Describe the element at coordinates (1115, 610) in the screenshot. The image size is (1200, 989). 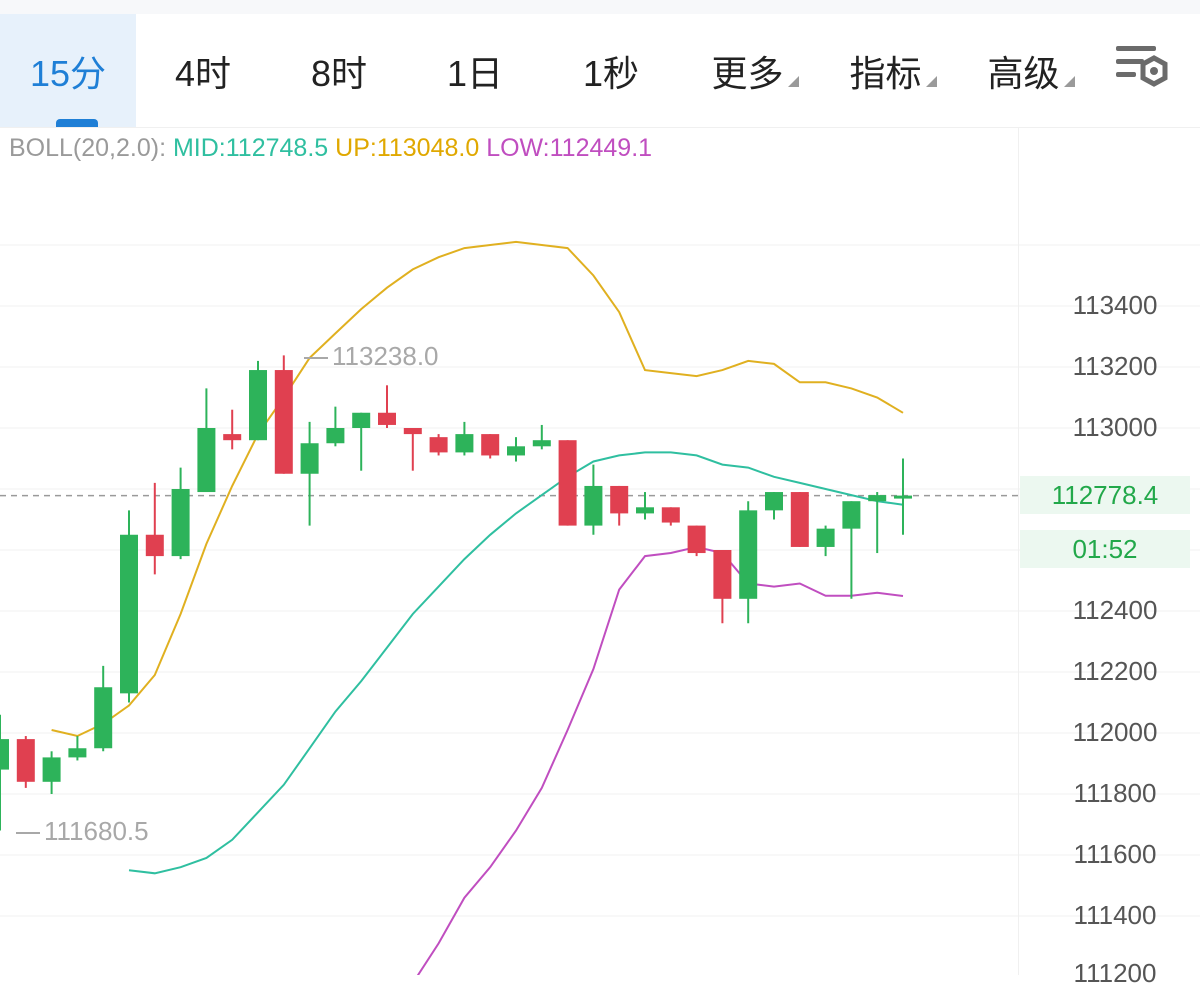
I see `y-tick-label: 112400` at that location.